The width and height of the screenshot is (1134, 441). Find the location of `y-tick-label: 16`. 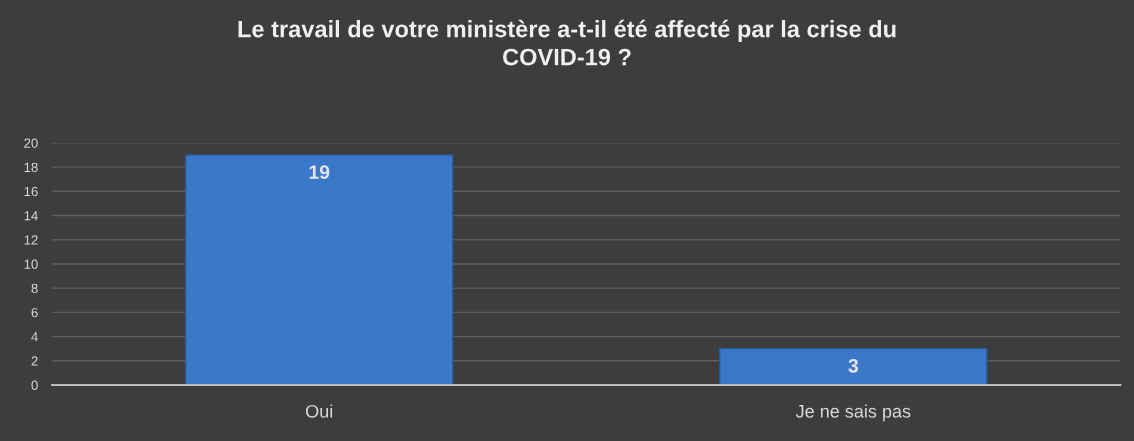

y-tick-label: 16 is located at coordinates (31, 191).